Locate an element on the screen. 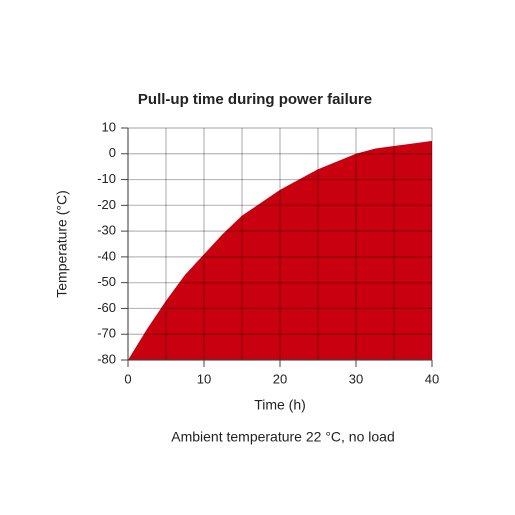 The height and width of the screenshot is (515, 515). x-axis-label: Time (h) is located at coordinates (280, 405).